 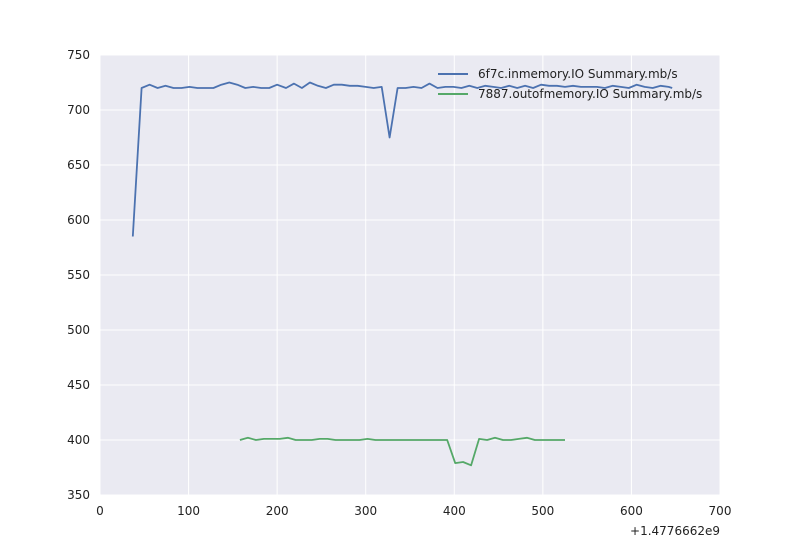 I want to click on x-axis-offset-label: +1.4776662e9, so click(x=675, y=531).